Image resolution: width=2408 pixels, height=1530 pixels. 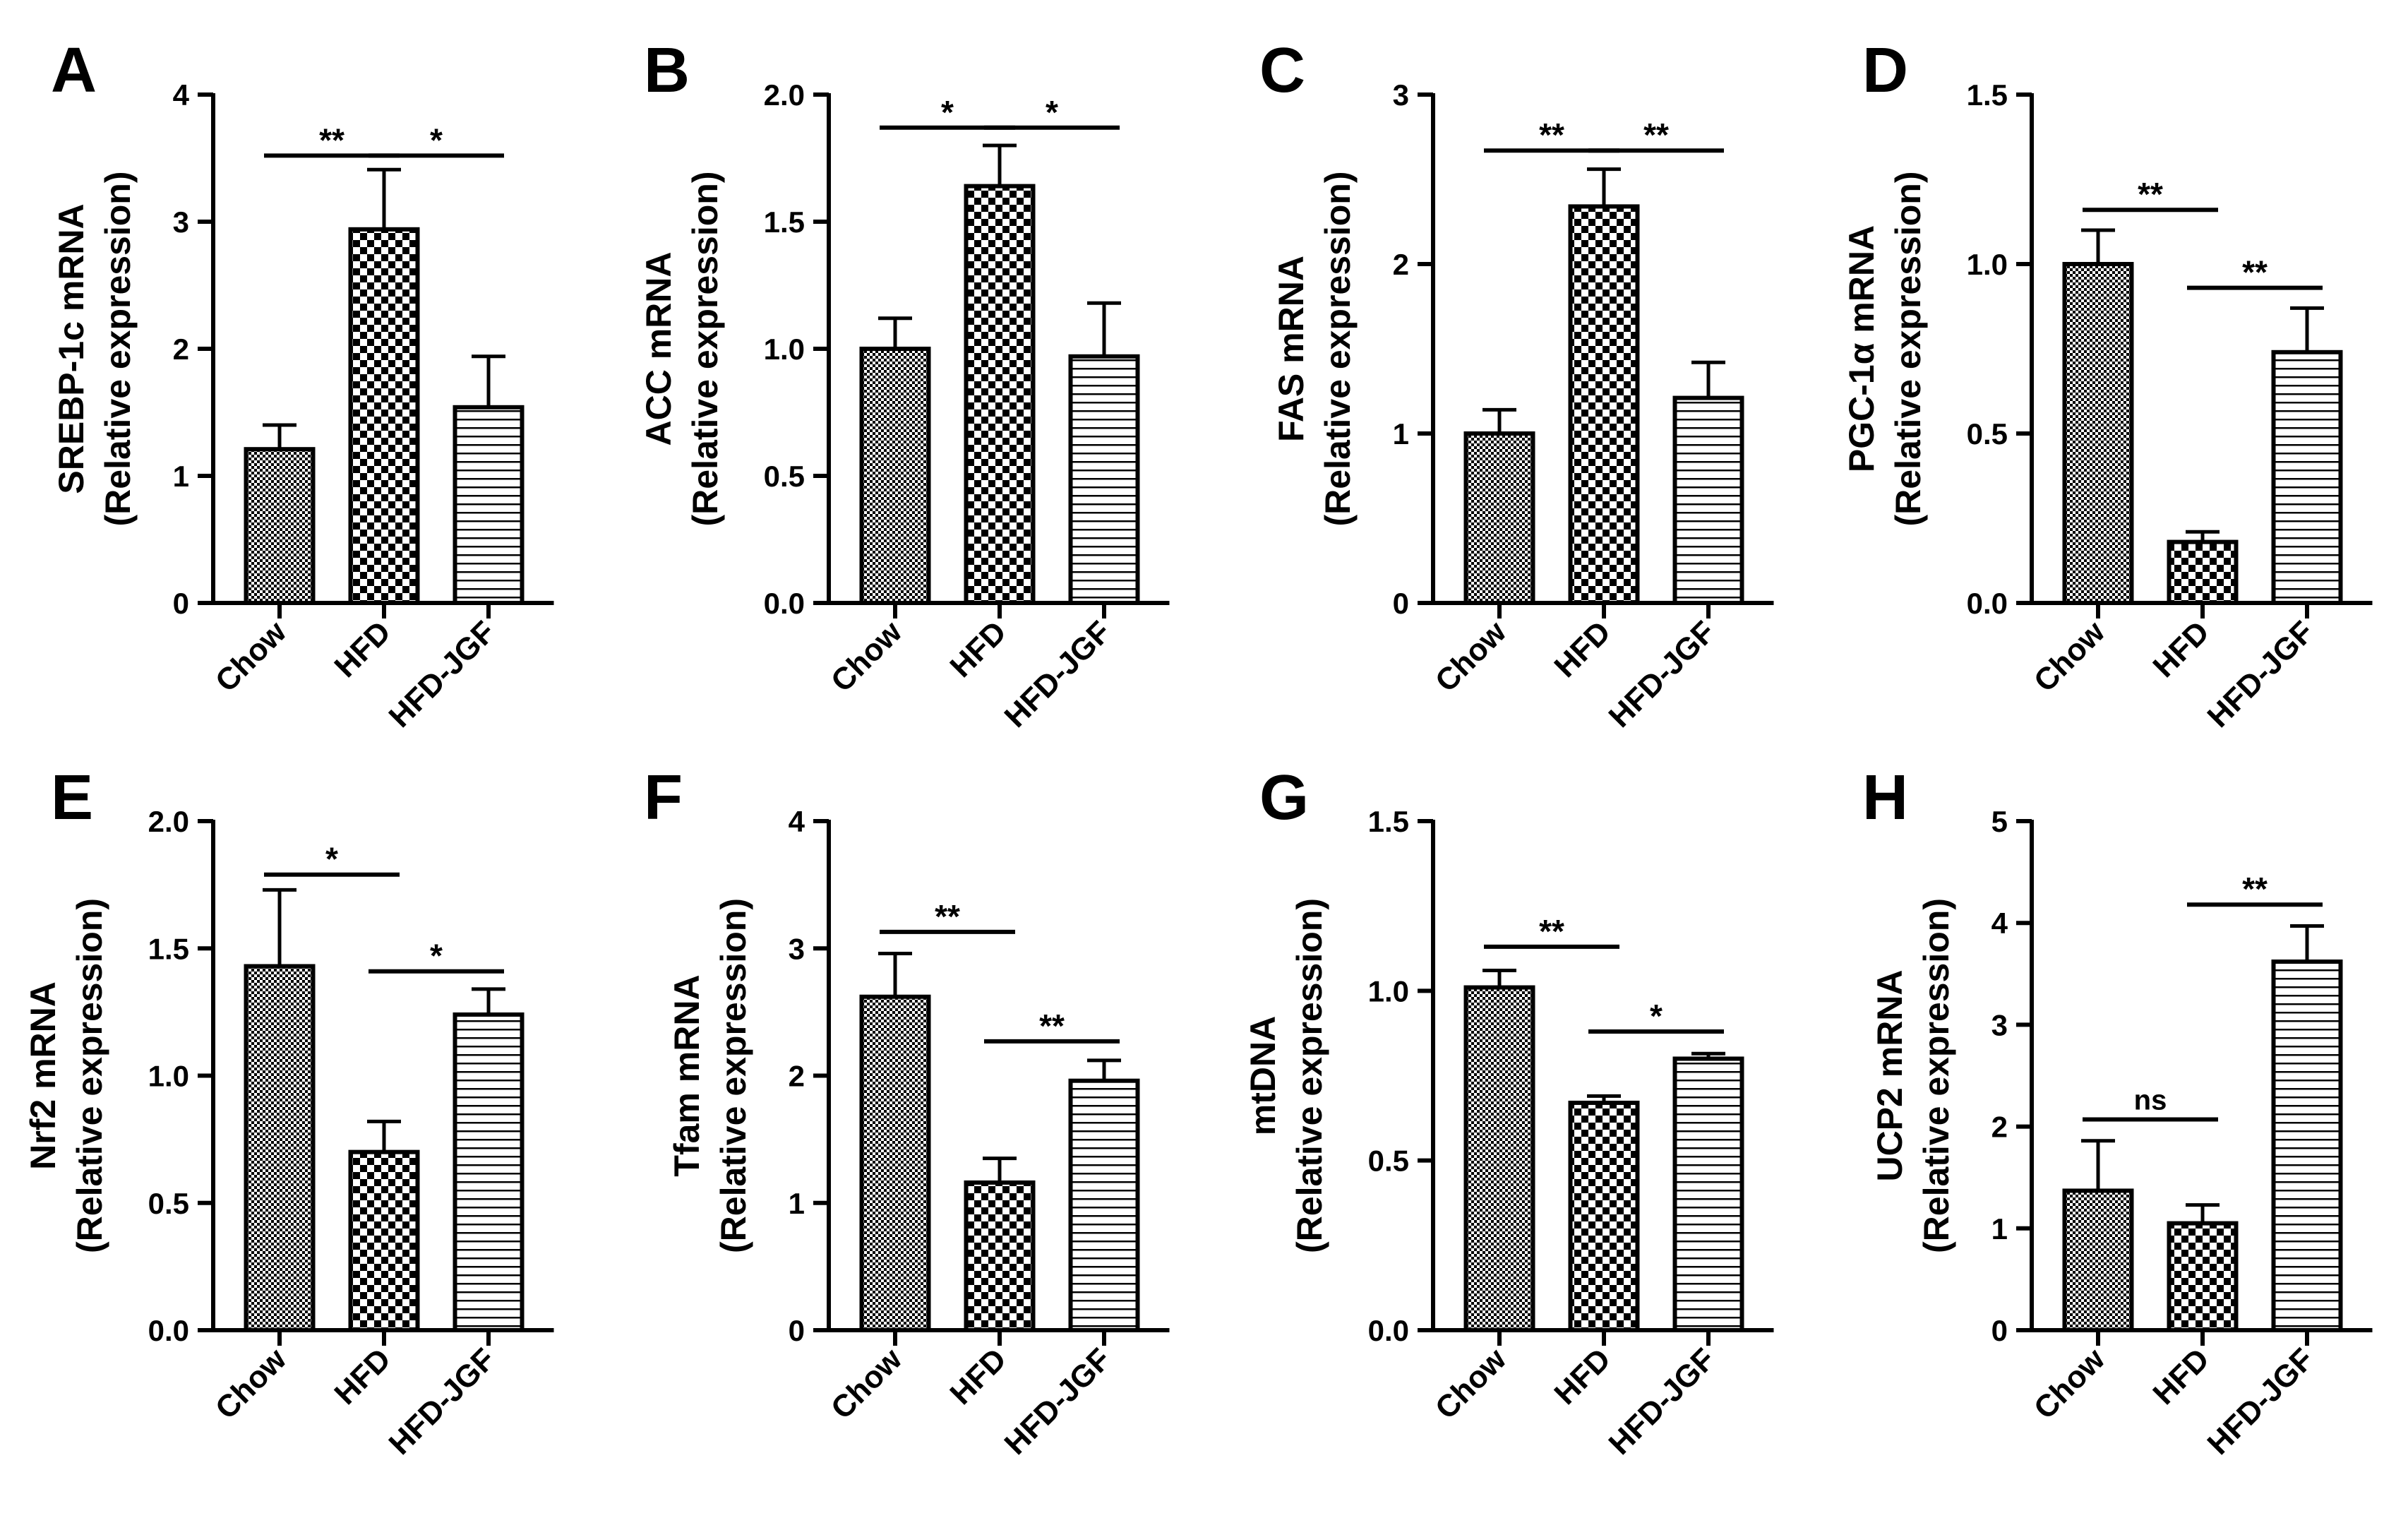 I want to click on panel-letter: E, so click(x=72, y=798).